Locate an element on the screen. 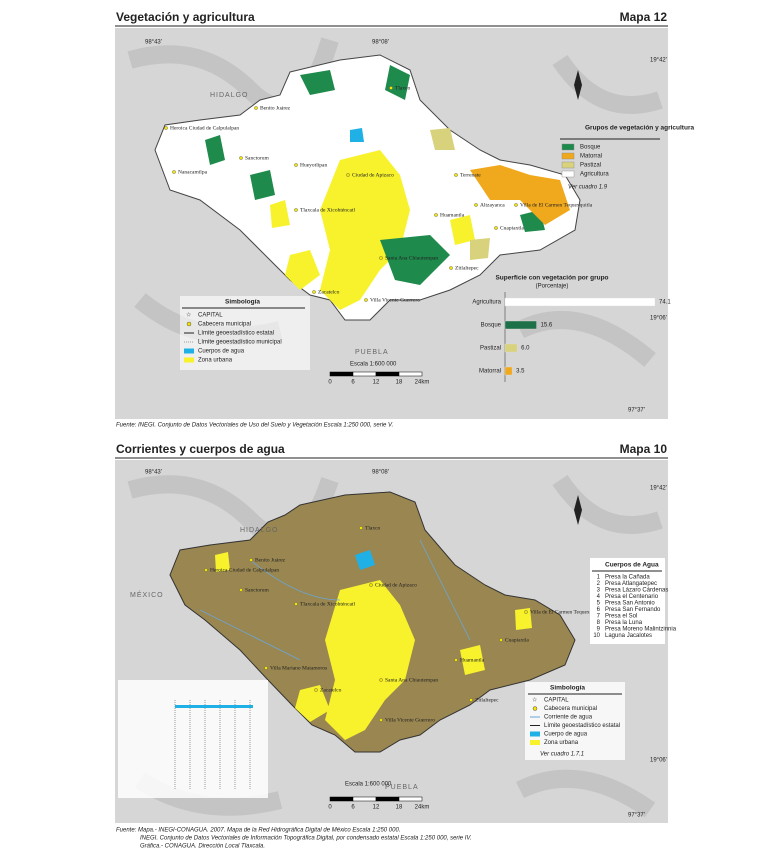  place-label: Tlaxco is located at coordinates (403, 88).